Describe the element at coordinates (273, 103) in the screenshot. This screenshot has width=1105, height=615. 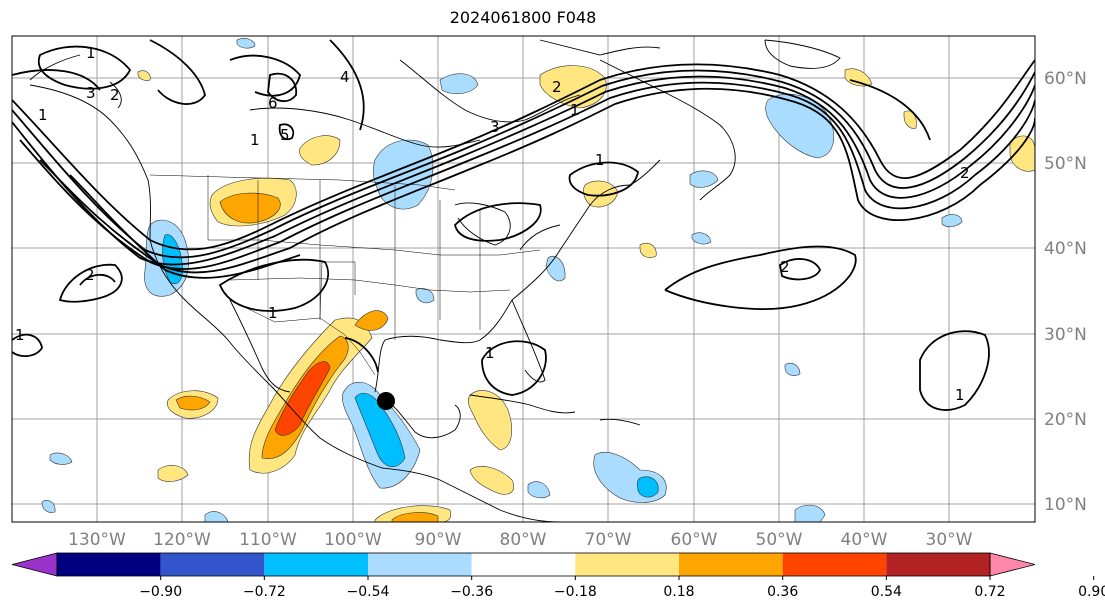
I see `contour-label: 6` at that location.